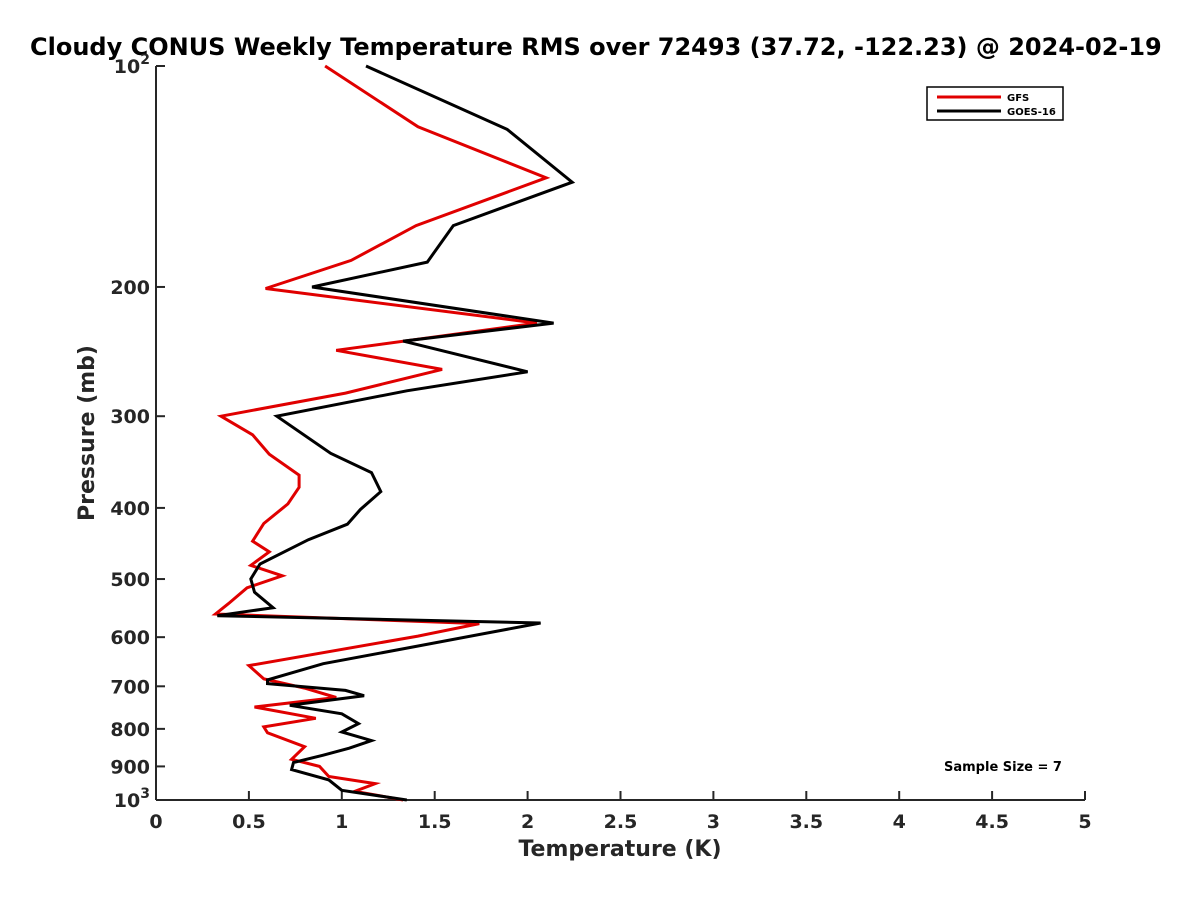 The width and height of the screenshot is (1200, 900). Describe the element at coordinates (713, 822) in the screenshot. I see `x-tick-label: 3` at that location.